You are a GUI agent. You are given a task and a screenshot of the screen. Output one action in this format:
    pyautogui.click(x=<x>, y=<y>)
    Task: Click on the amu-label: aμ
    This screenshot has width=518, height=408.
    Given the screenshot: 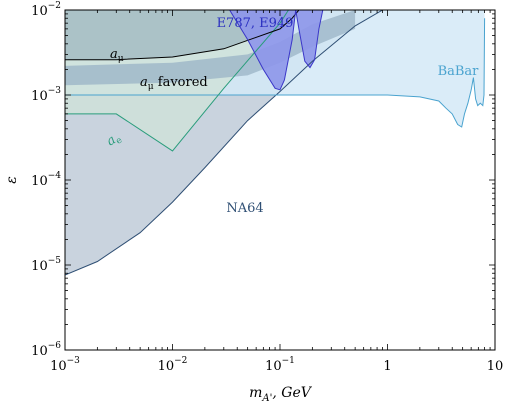 What is the action you would take?
    pyautogui.click(x=117, y=55)
    